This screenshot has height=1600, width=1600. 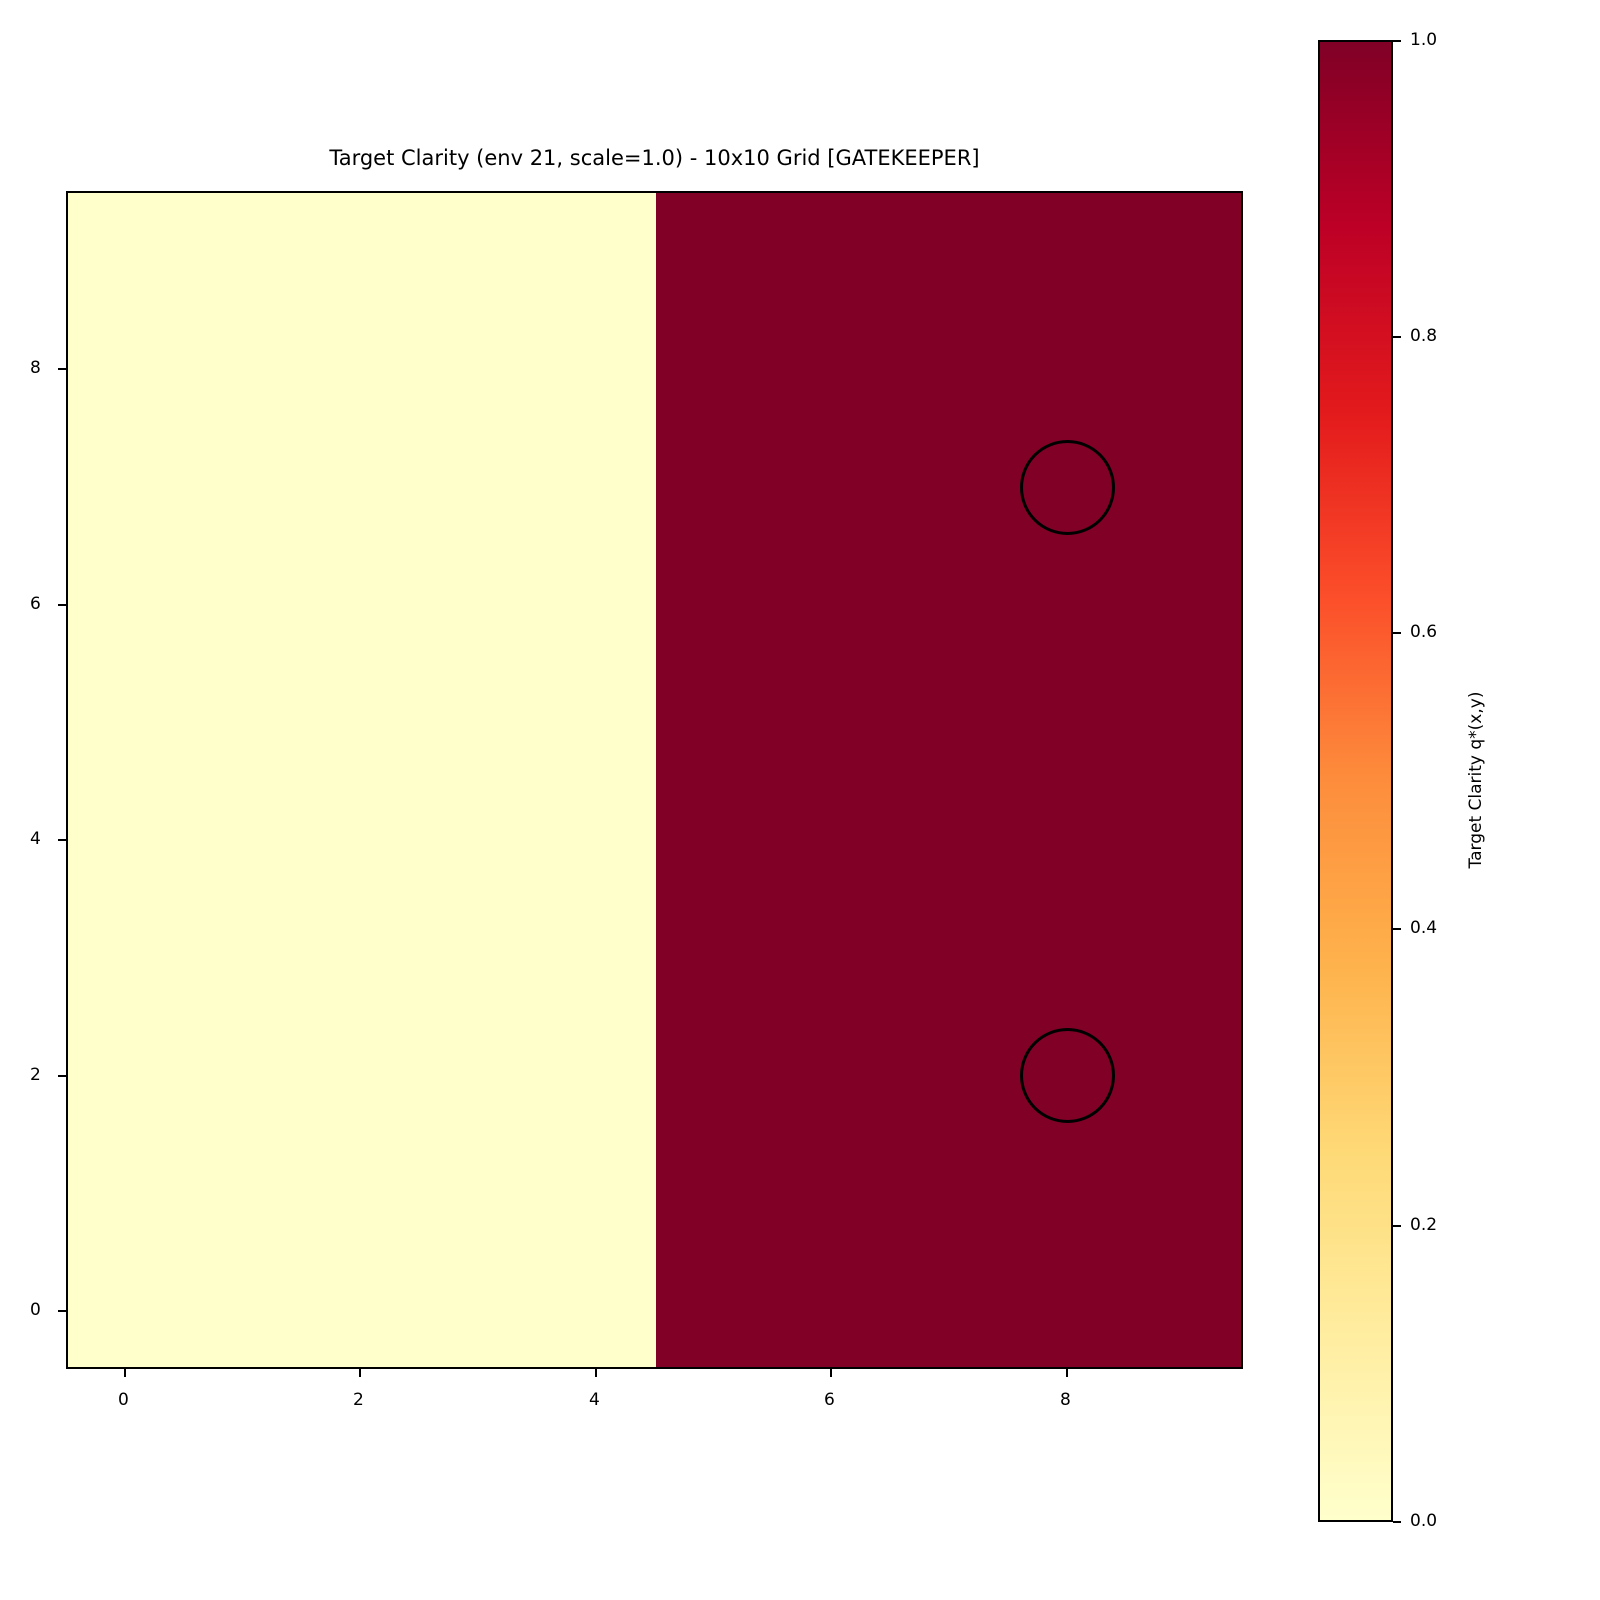 What do you see at coordinates (829, 1400) in the screenshot?
I see `x-tick-label: 6` at bounding box center [829, 1400].